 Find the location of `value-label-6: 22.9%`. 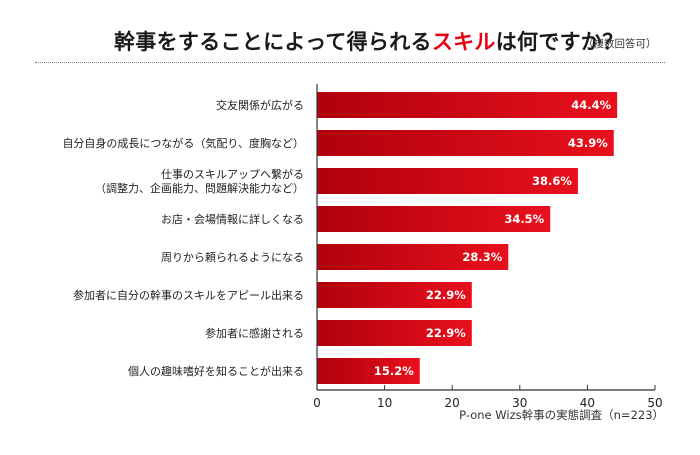

value-label-6: 22.9% is located at coordinates (446, 333).